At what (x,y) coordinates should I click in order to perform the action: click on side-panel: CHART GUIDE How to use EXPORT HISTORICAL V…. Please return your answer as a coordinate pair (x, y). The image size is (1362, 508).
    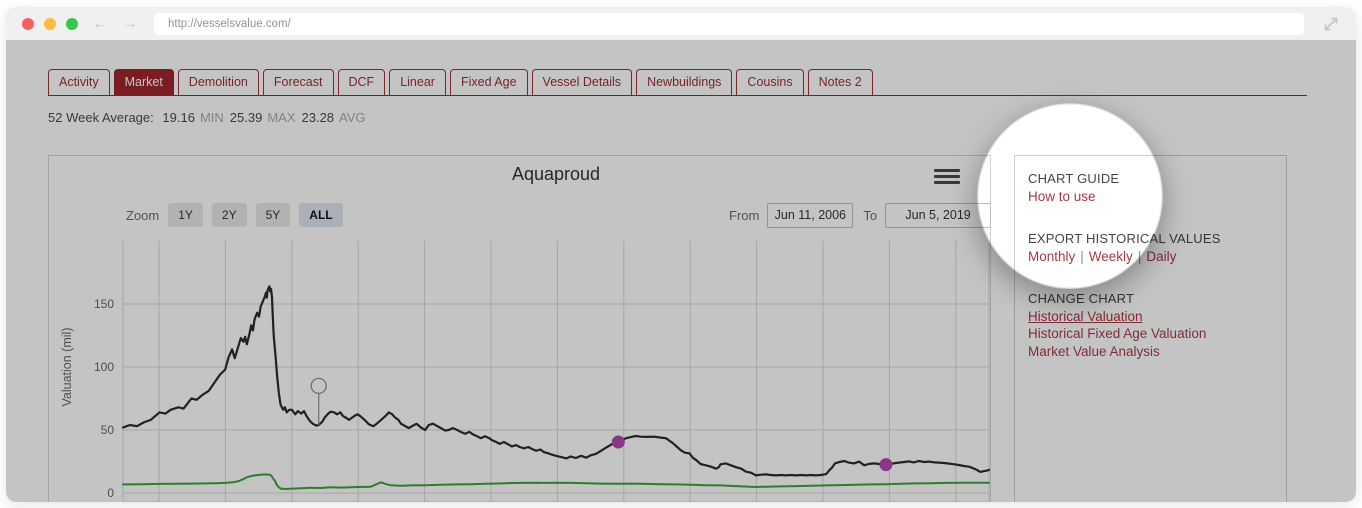
    Looking at the image, I should click on (1150, 328).